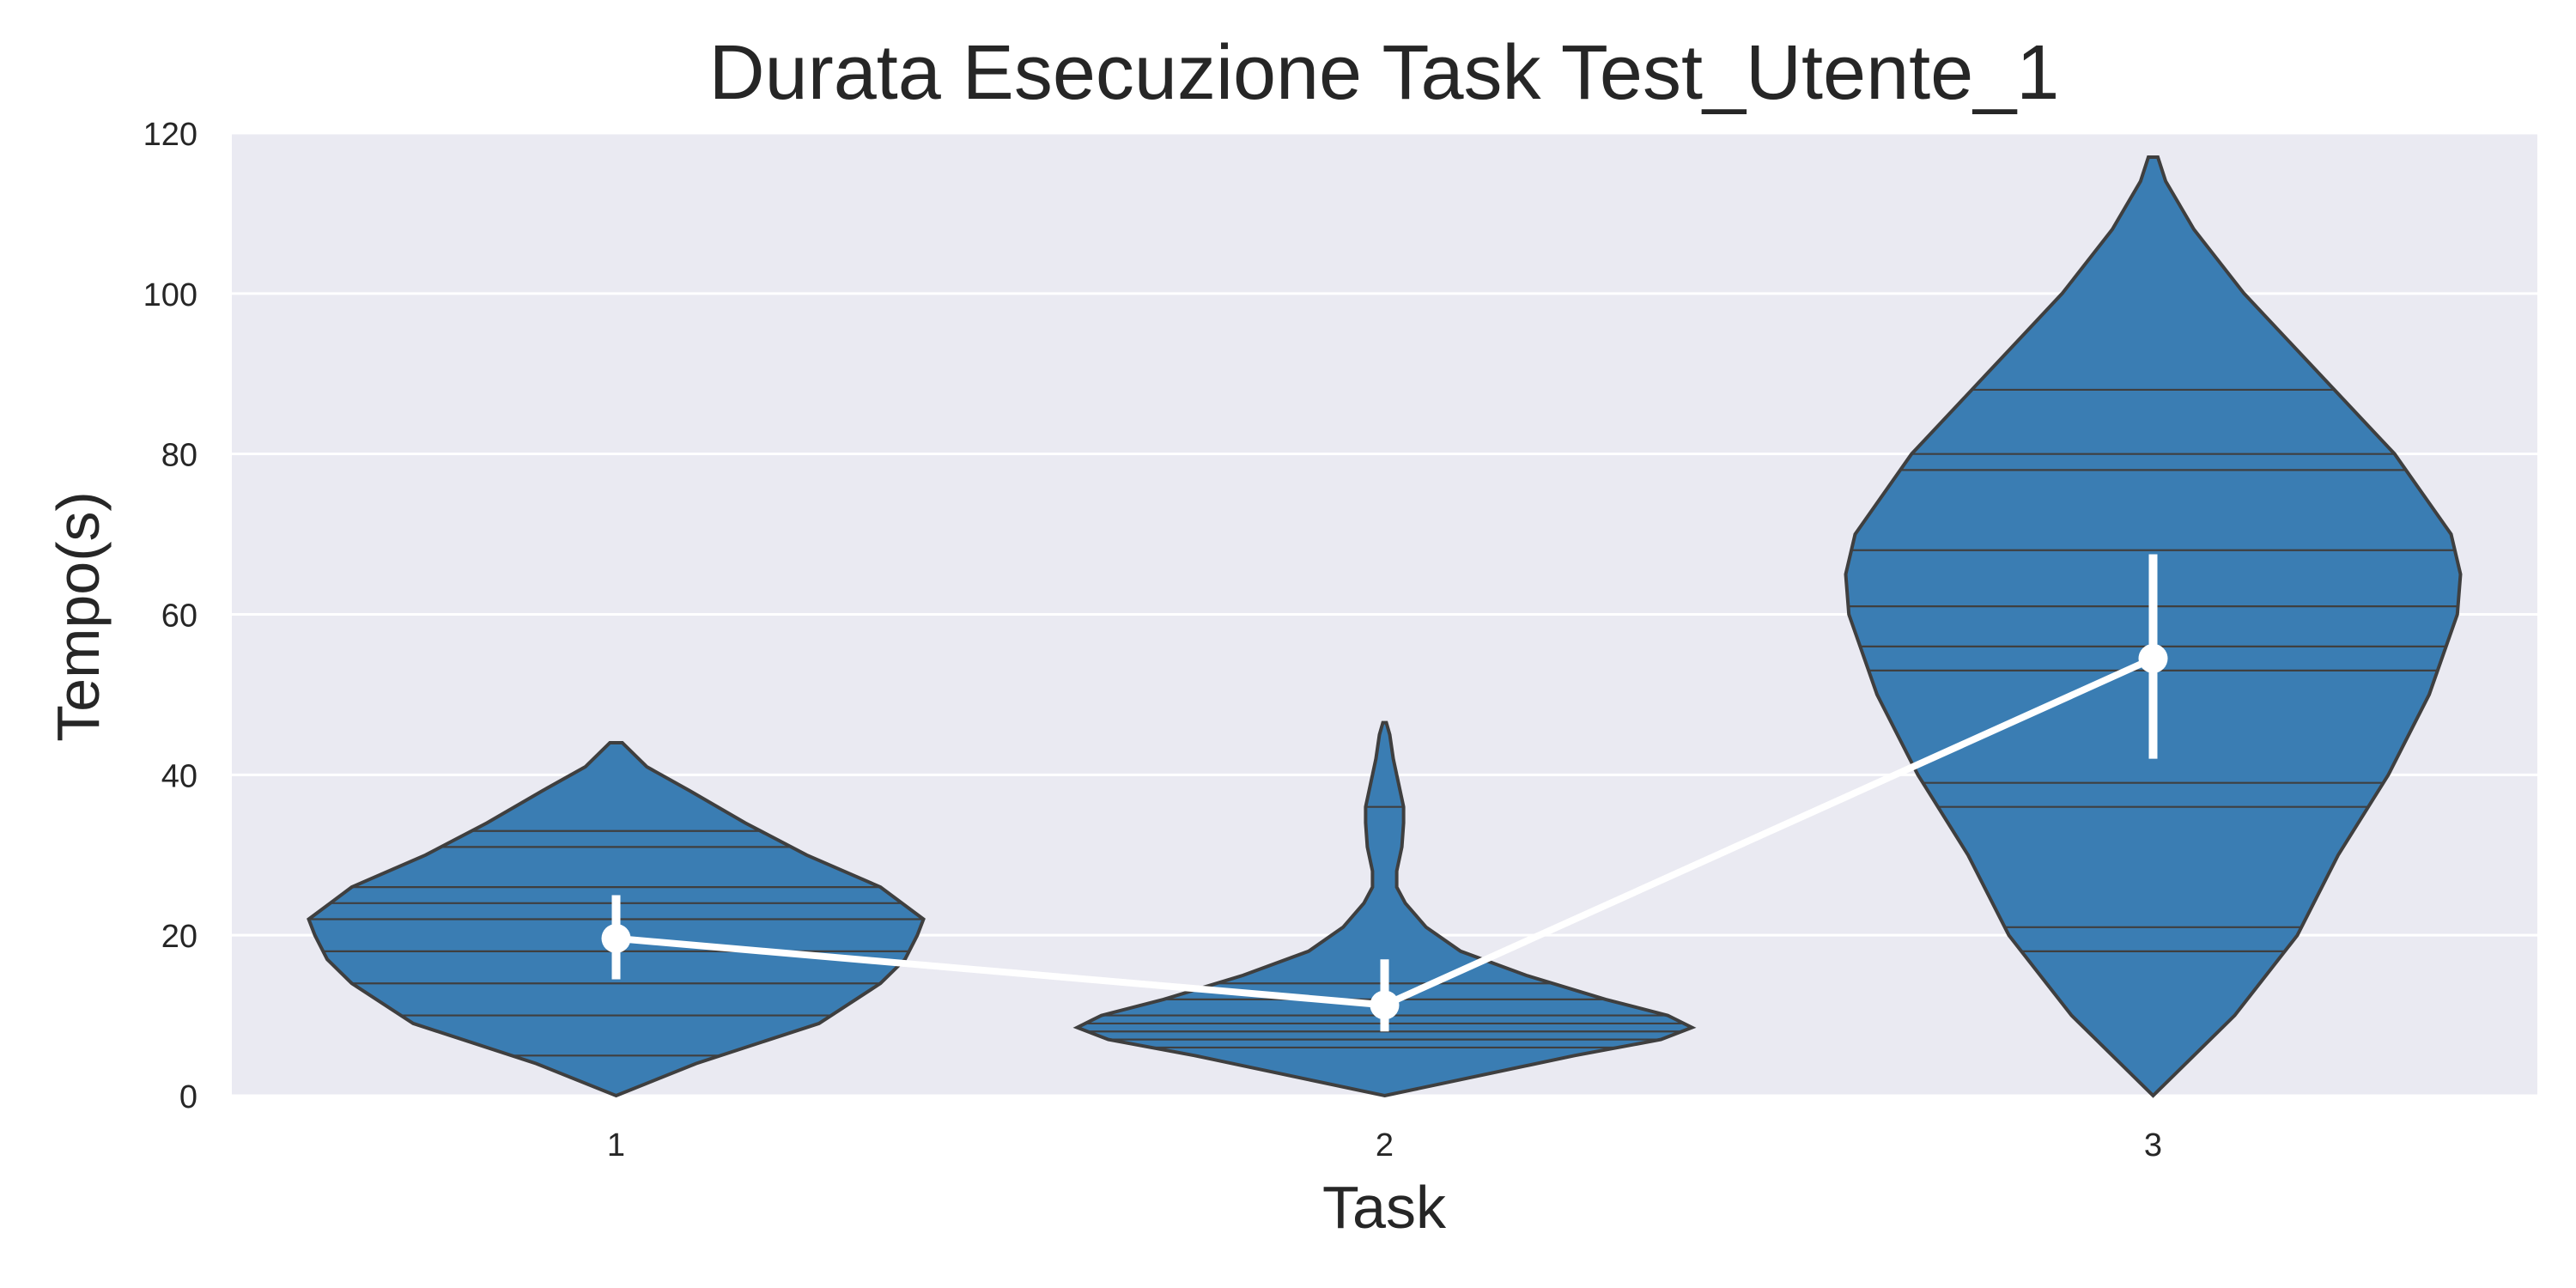 This screenshot has width=2576, height=1288. I want to click on x-tick-label: 2, so click(1385, 1145).